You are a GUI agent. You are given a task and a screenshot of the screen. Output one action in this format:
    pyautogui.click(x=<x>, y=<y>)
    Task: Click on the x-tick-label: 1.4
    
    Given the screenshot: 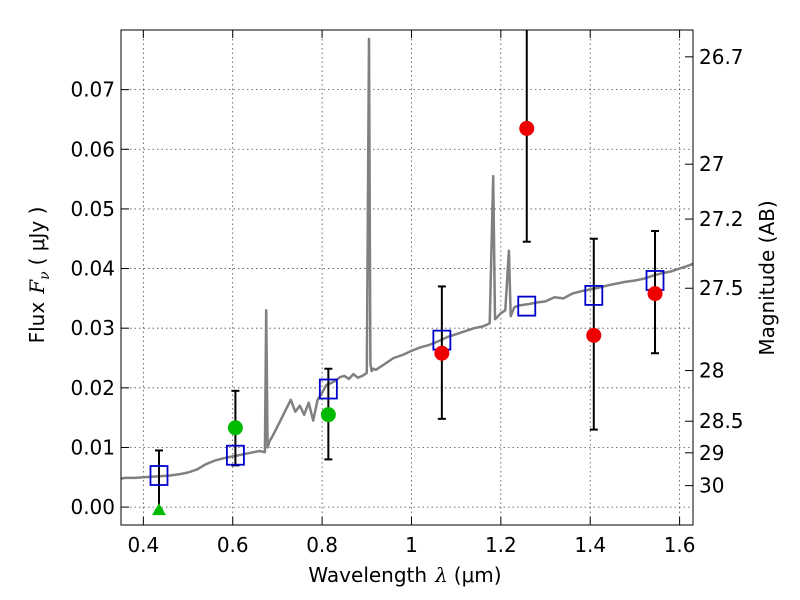 What is the action you would take?
    pyautogui.click(x=590, y=545)
    